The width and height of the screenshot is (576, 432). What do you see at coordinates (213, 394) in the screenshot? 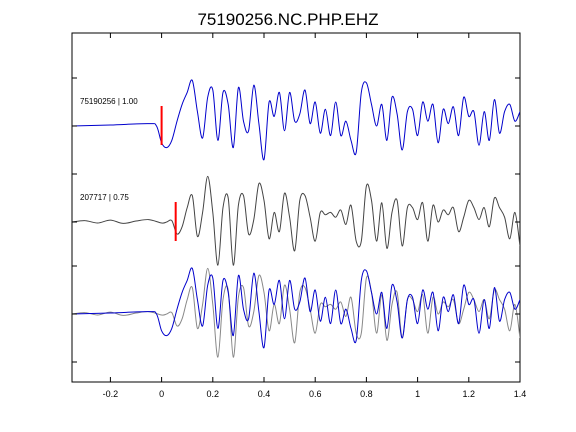
I see `x-tick-label: 0.2` at bounding box center [213, 394].